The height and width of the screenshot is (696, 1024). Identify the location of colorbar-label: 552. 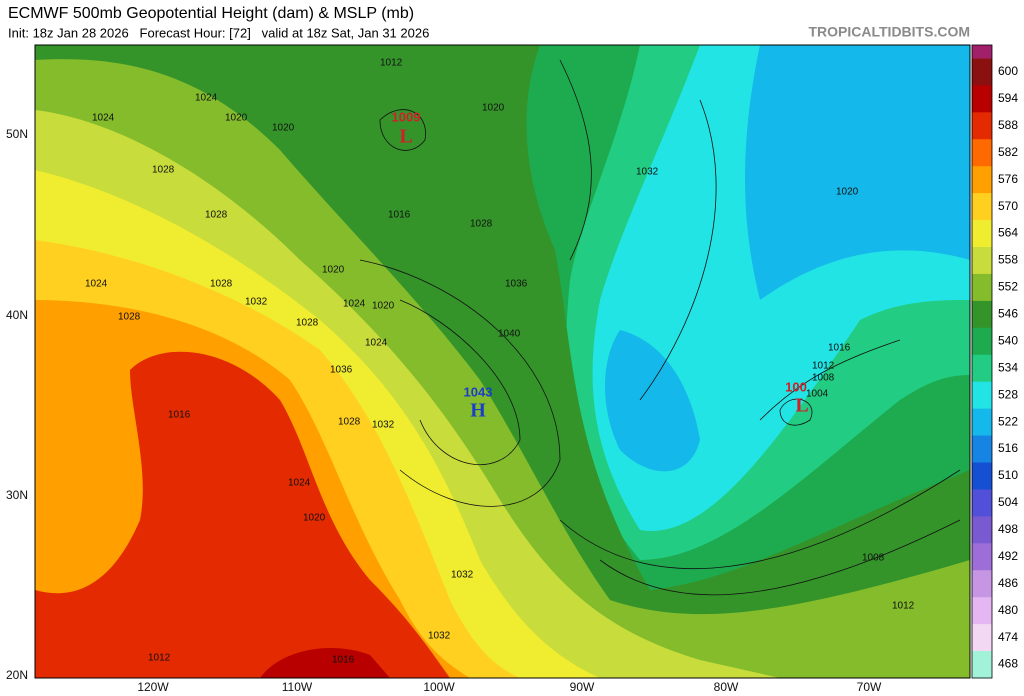
(1008, 287).